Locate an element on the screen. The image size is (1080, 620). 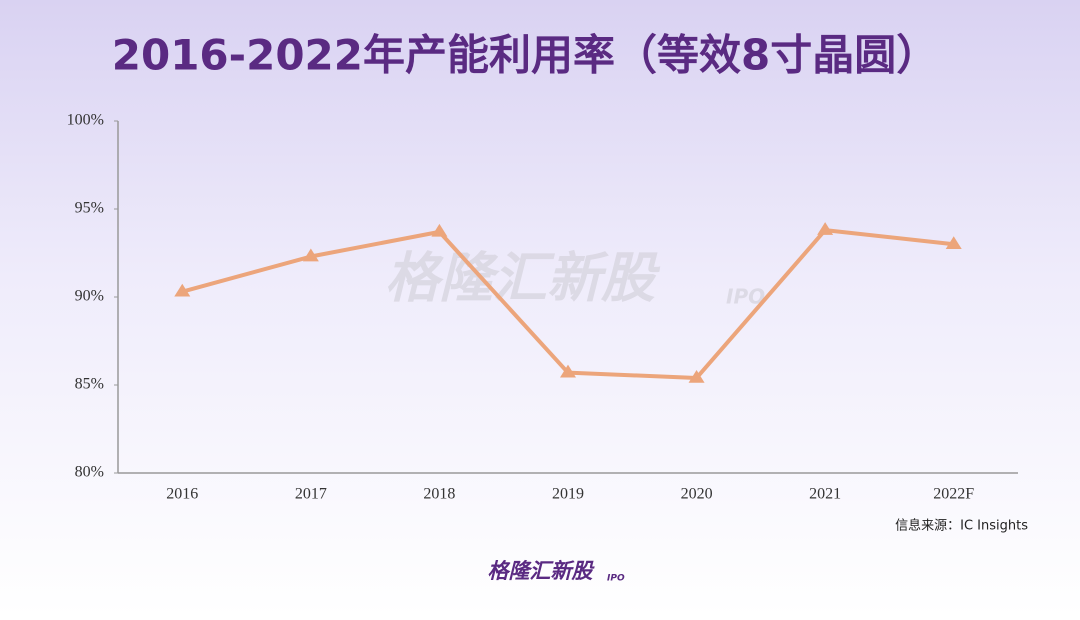
x-tick-label: 2021 is located at coordinates (825, 494).